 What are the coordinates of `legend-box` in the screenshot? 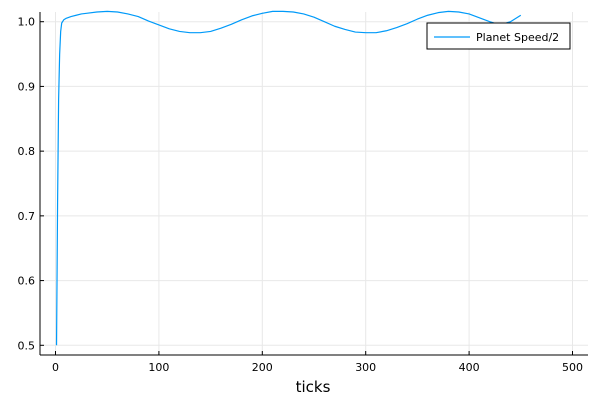 It's located at (498, 36).